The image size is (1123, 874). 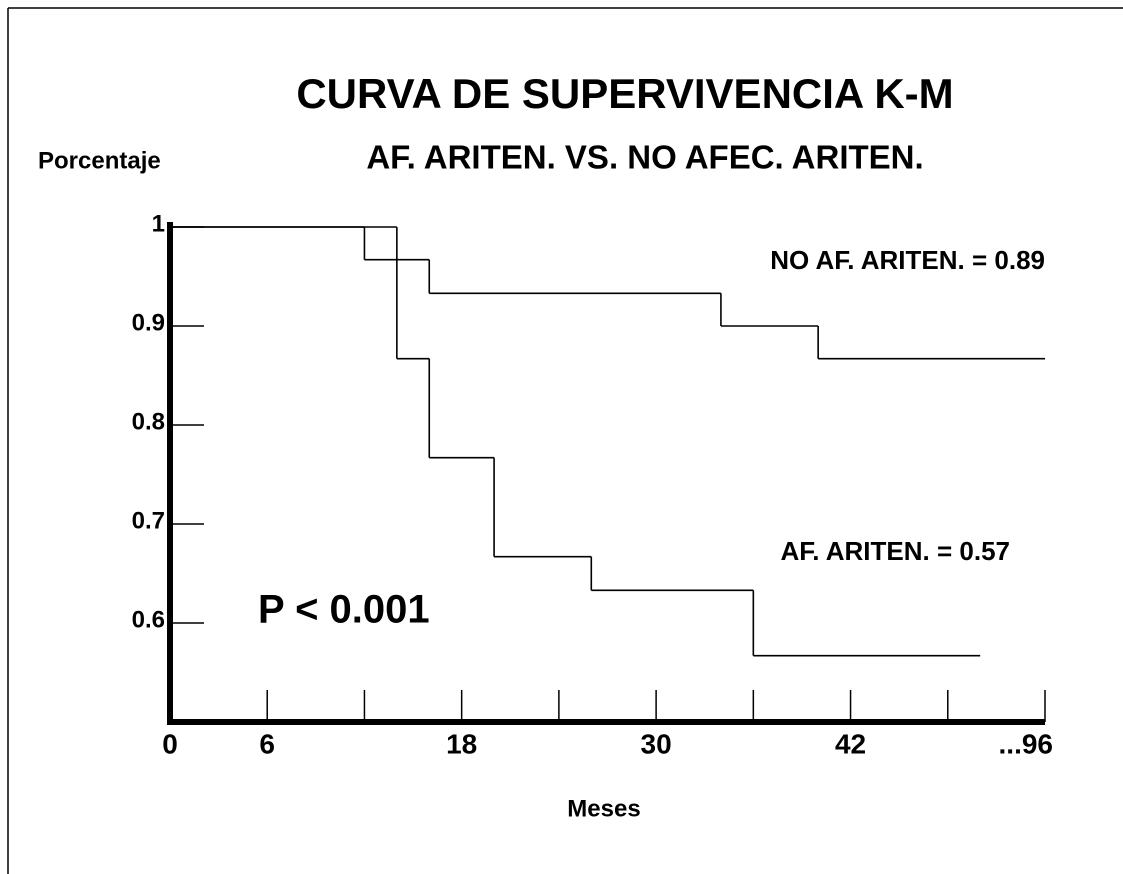 What do you see at coordinates (603, 808) in the screenshot?
I see `x-axis-label: Meses` at bounding box center [603, 808].